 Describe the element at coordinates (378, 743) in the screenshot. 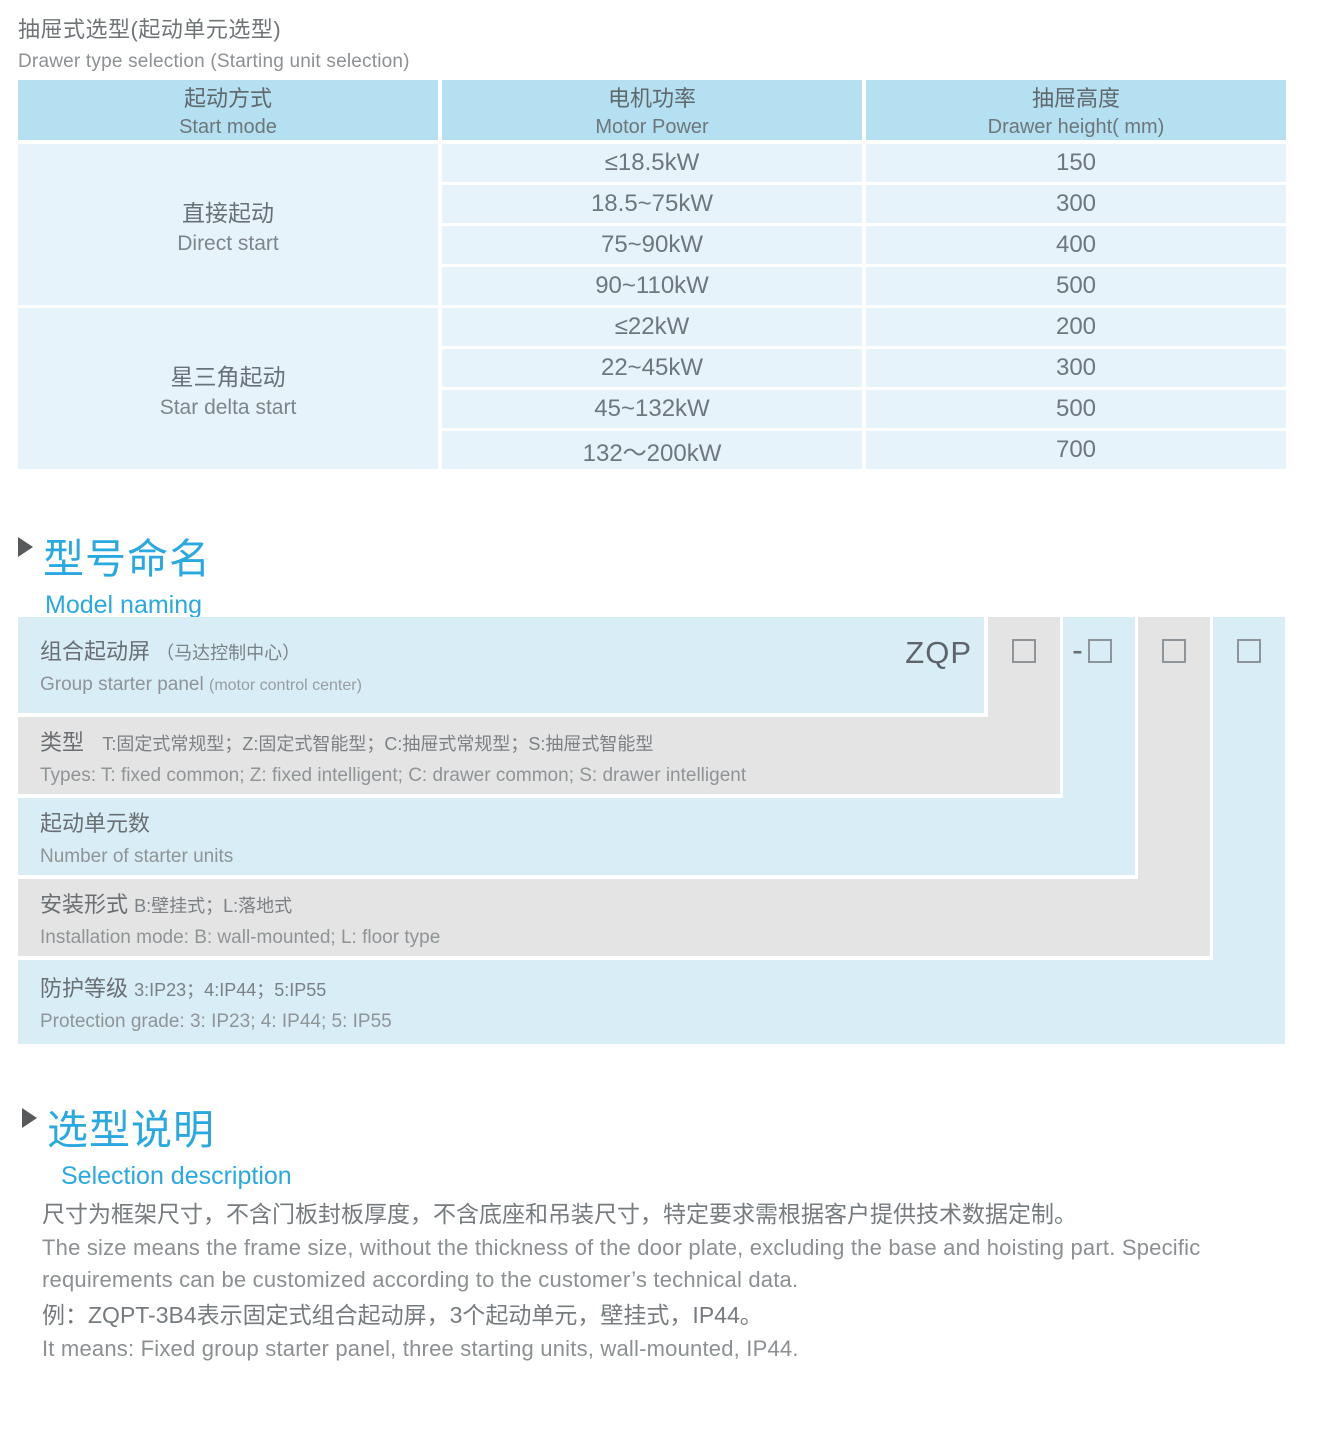

I see `model-row-cn-sub: T:固定式常规型；Z:固定式智能型；C:抽屉式常规型；S:抽屉式智能型` at that location.